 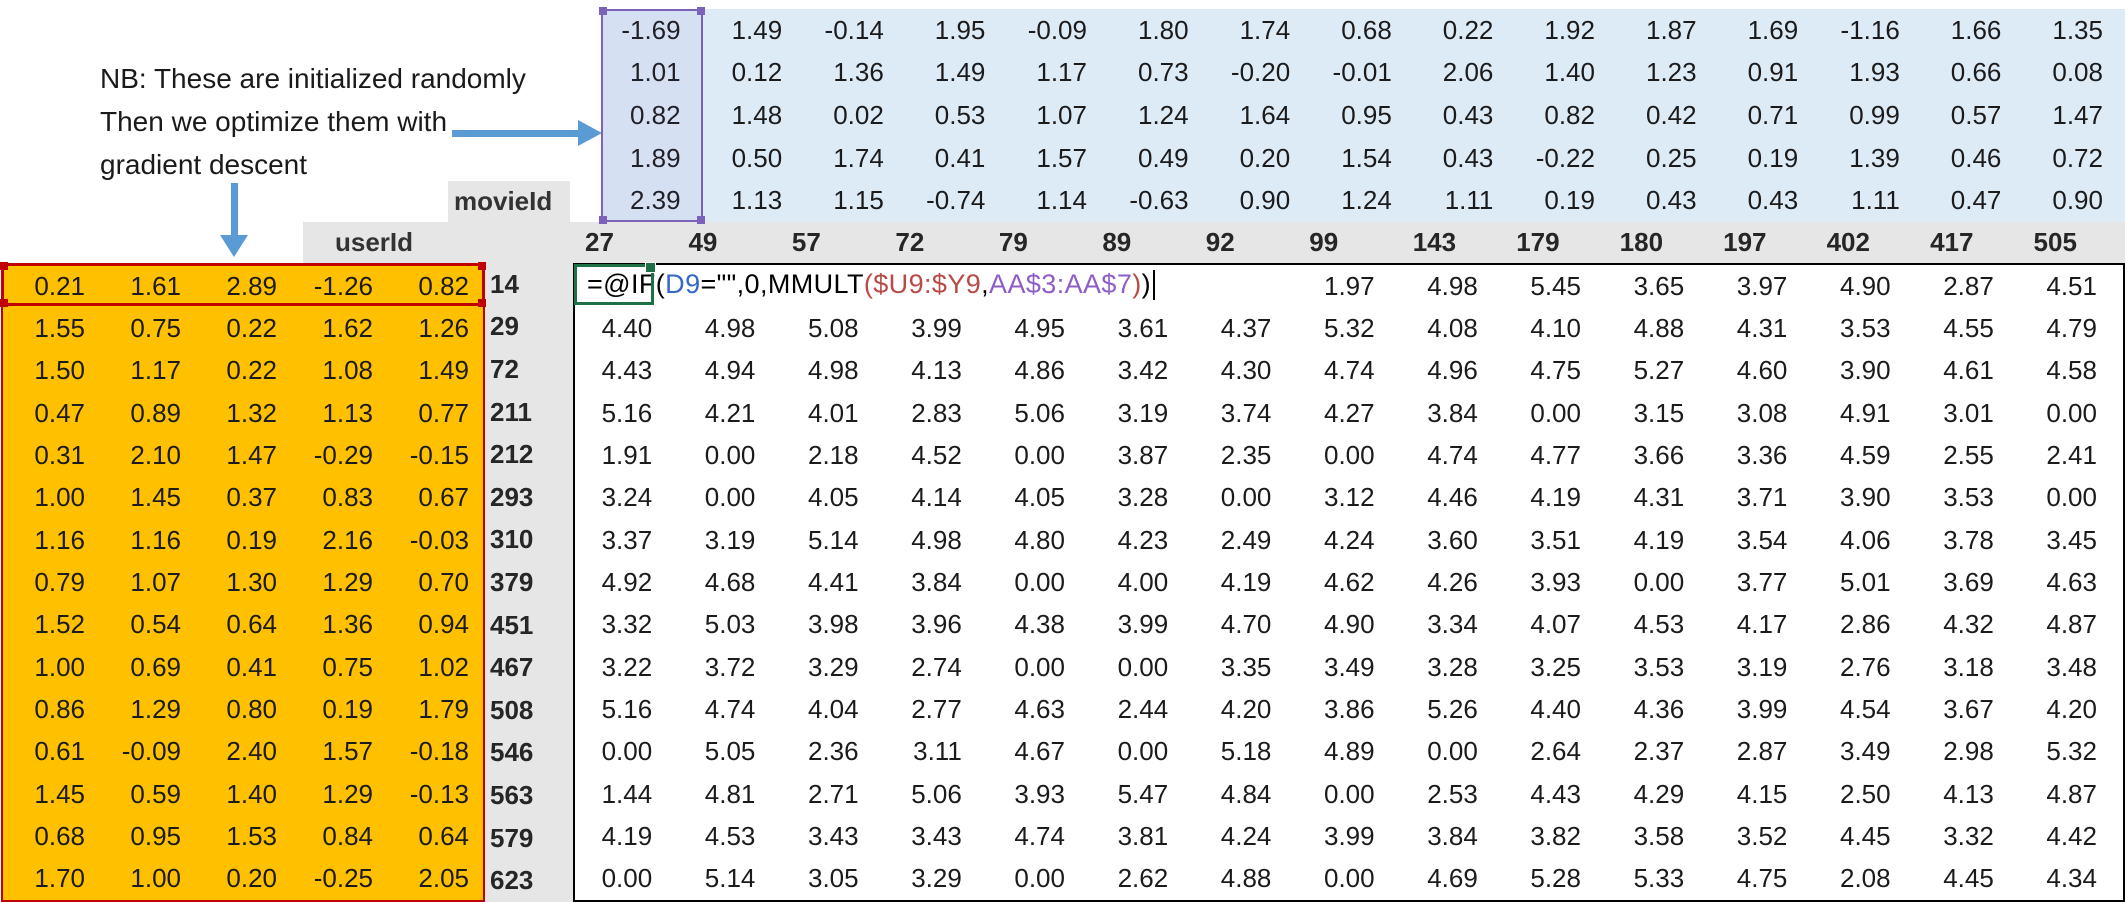 What do you see at coordinates (59, 370) in the screenshot?
I see `user-factor-cell: 1.50` at bounding box center [59, 370].